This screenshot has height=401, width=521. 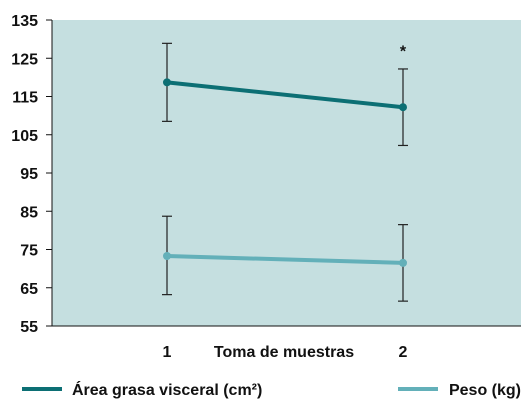 What do you see at coordinates (29, 251) in the screenshot?
I see `y-tick-label: 75` at bounding box center [29, 251].